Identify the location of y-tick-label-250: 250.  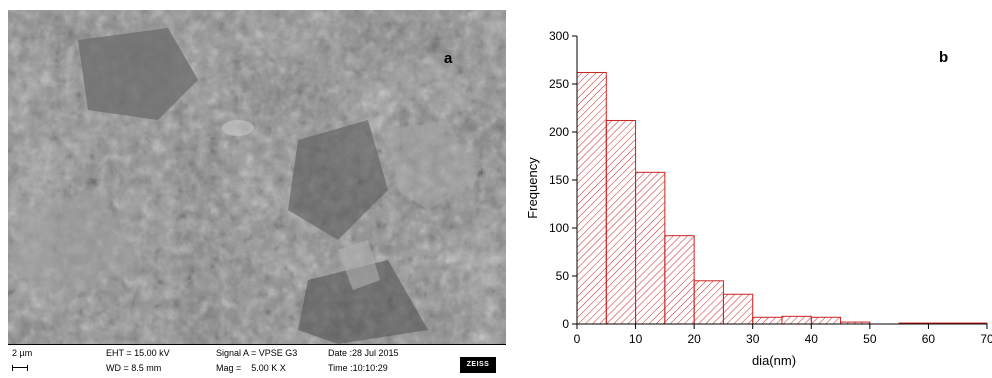
(559, 84).